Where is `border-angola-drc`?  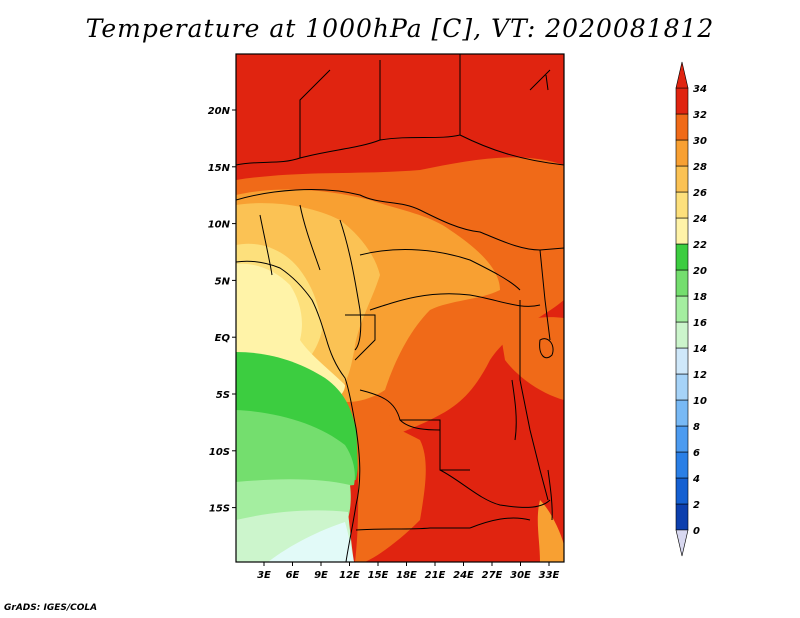 border-angola-drc is located at coordinates (435, 445).